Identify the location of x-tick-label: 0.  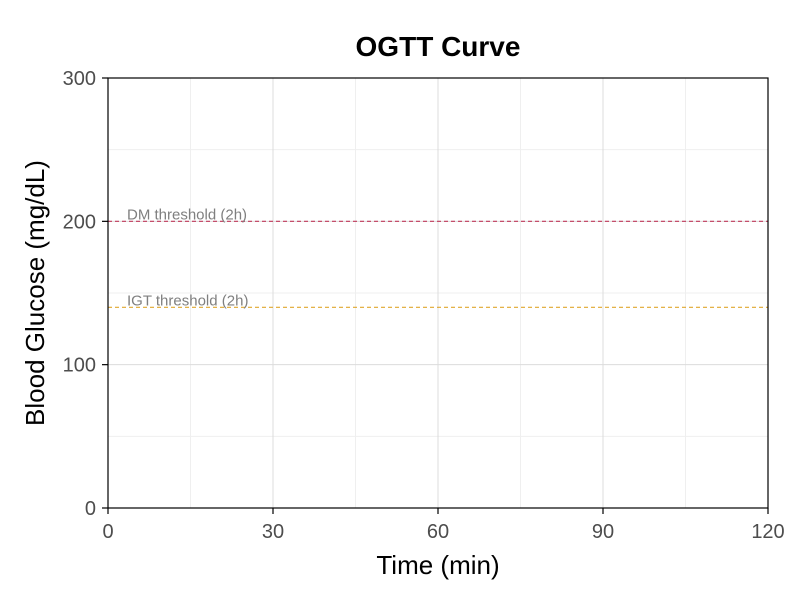
(107, 532).